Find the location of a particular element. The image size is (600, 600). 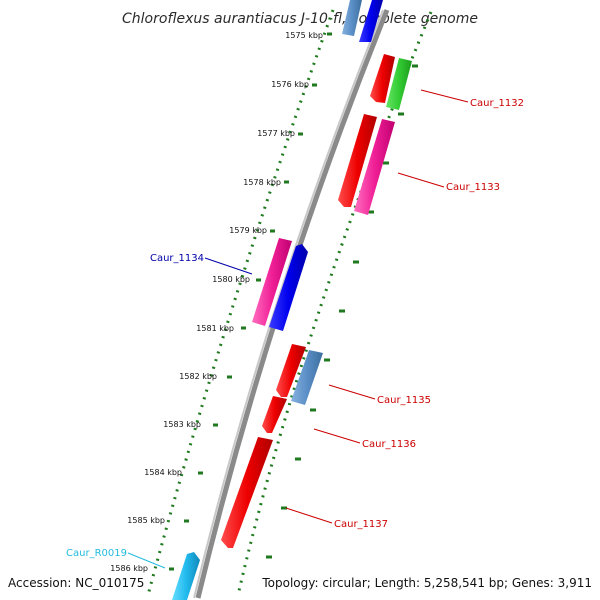

tick-label: 1578 kbp is located at coordinates (262, 182).